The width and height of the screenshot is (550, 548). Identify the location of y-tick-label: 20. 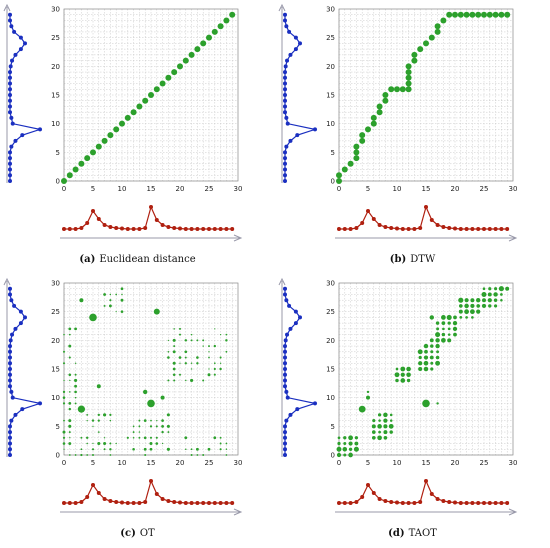
(330, 67).